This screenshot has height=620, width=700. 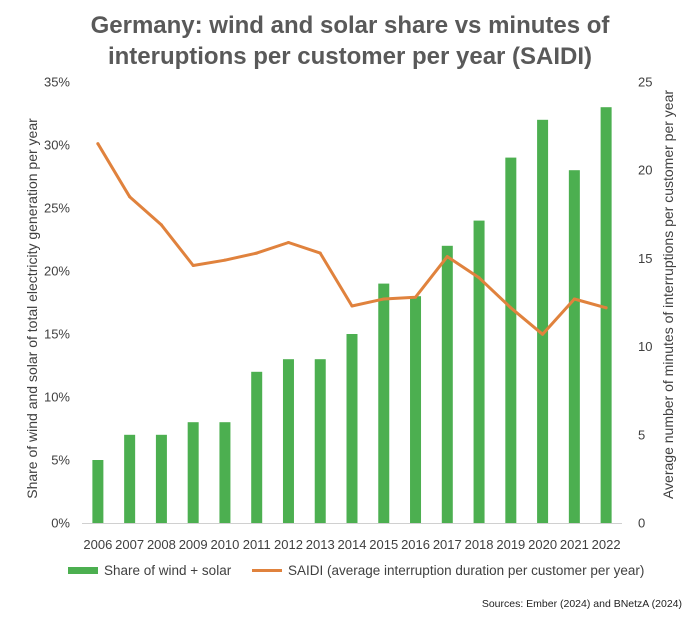 I want to click on x-tick-label: 2006, so click(x=97, y=544).